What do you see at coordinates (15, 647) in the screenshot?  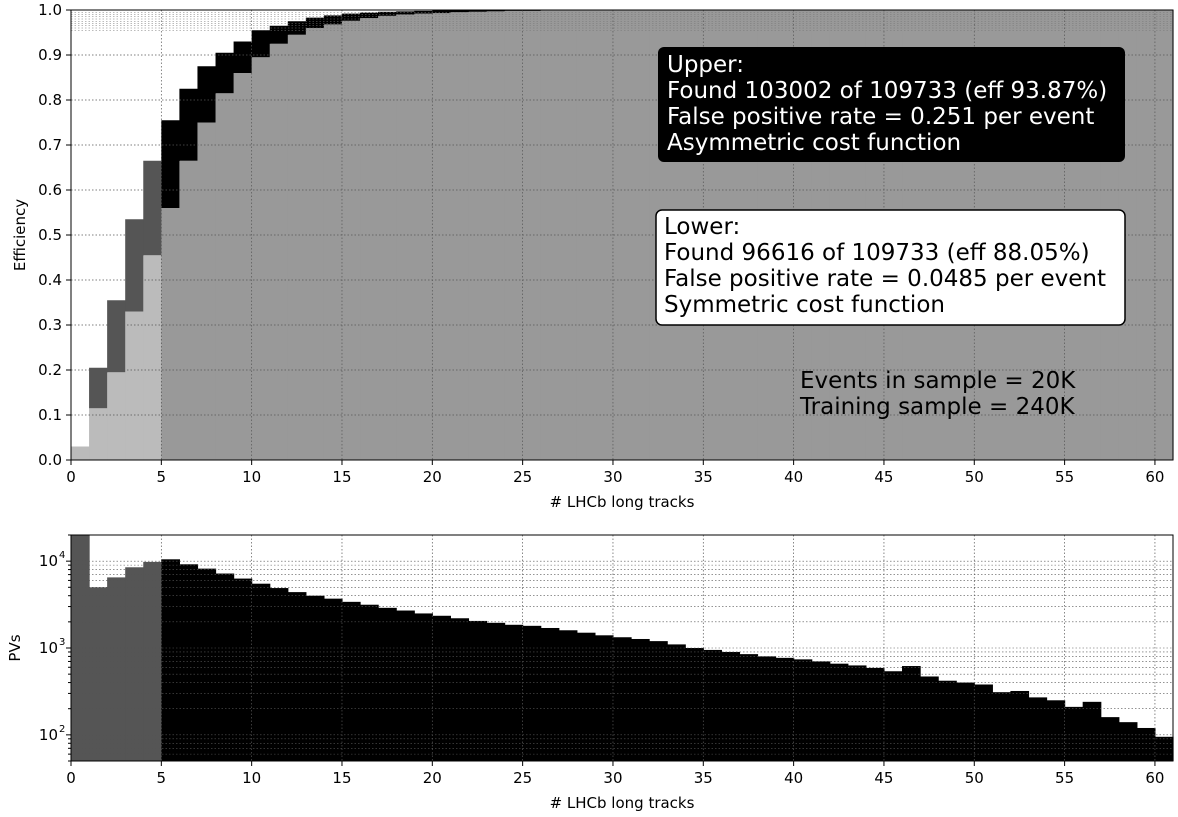 I see `pv-y-axis-label: PVs` at bounding box center [15, 647].